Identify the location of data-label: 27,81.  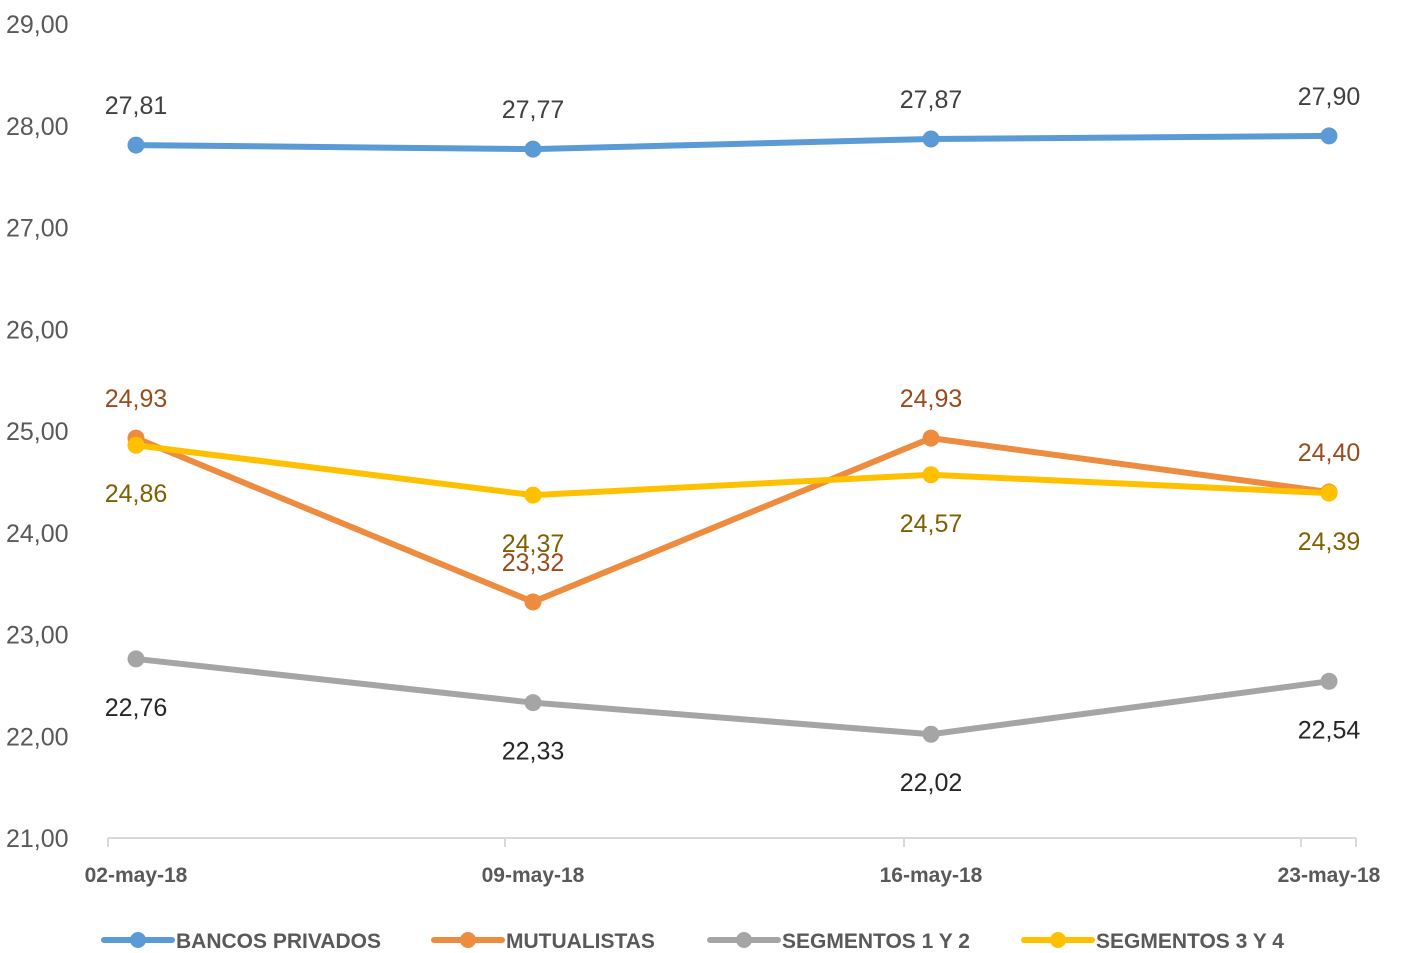
(136, 106).